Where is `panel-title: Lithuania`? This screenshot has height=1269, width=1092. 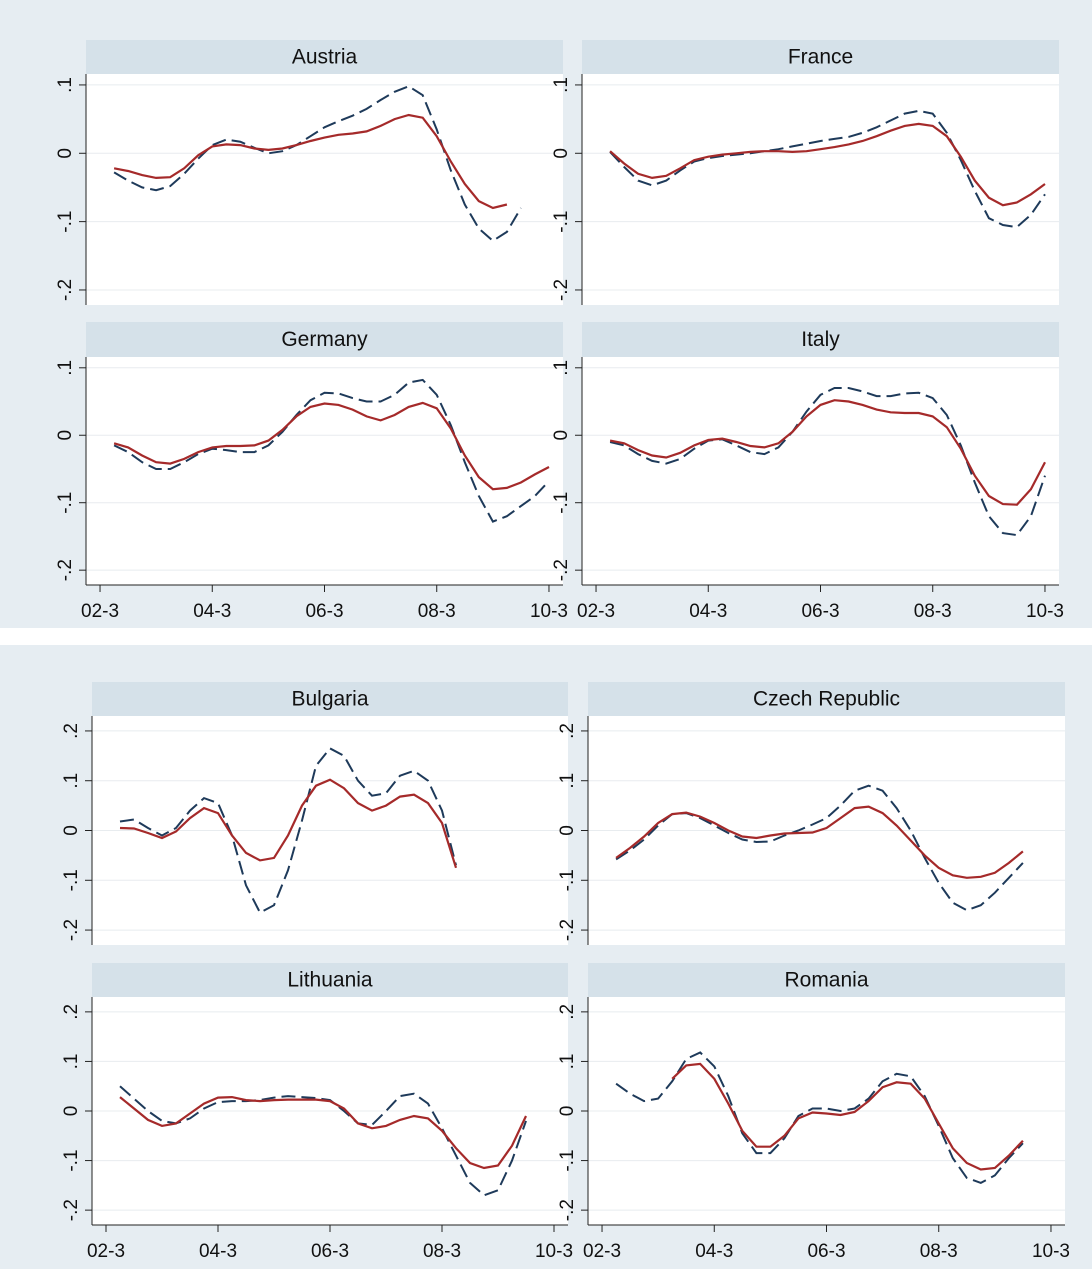 panel-title: Lithuania is located at coordinates (330, 980).